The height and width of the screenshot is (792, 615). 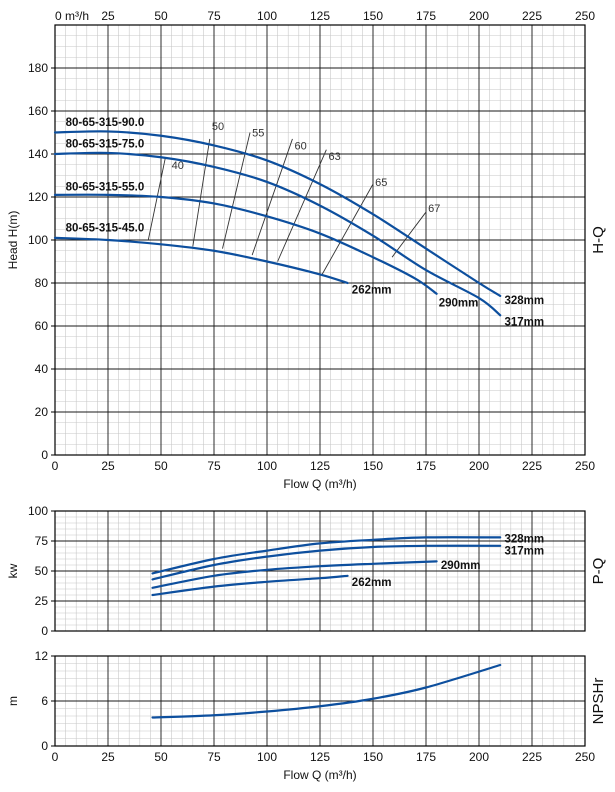 I want to click on curve-pq-290mm, so click(x=294, y=574).